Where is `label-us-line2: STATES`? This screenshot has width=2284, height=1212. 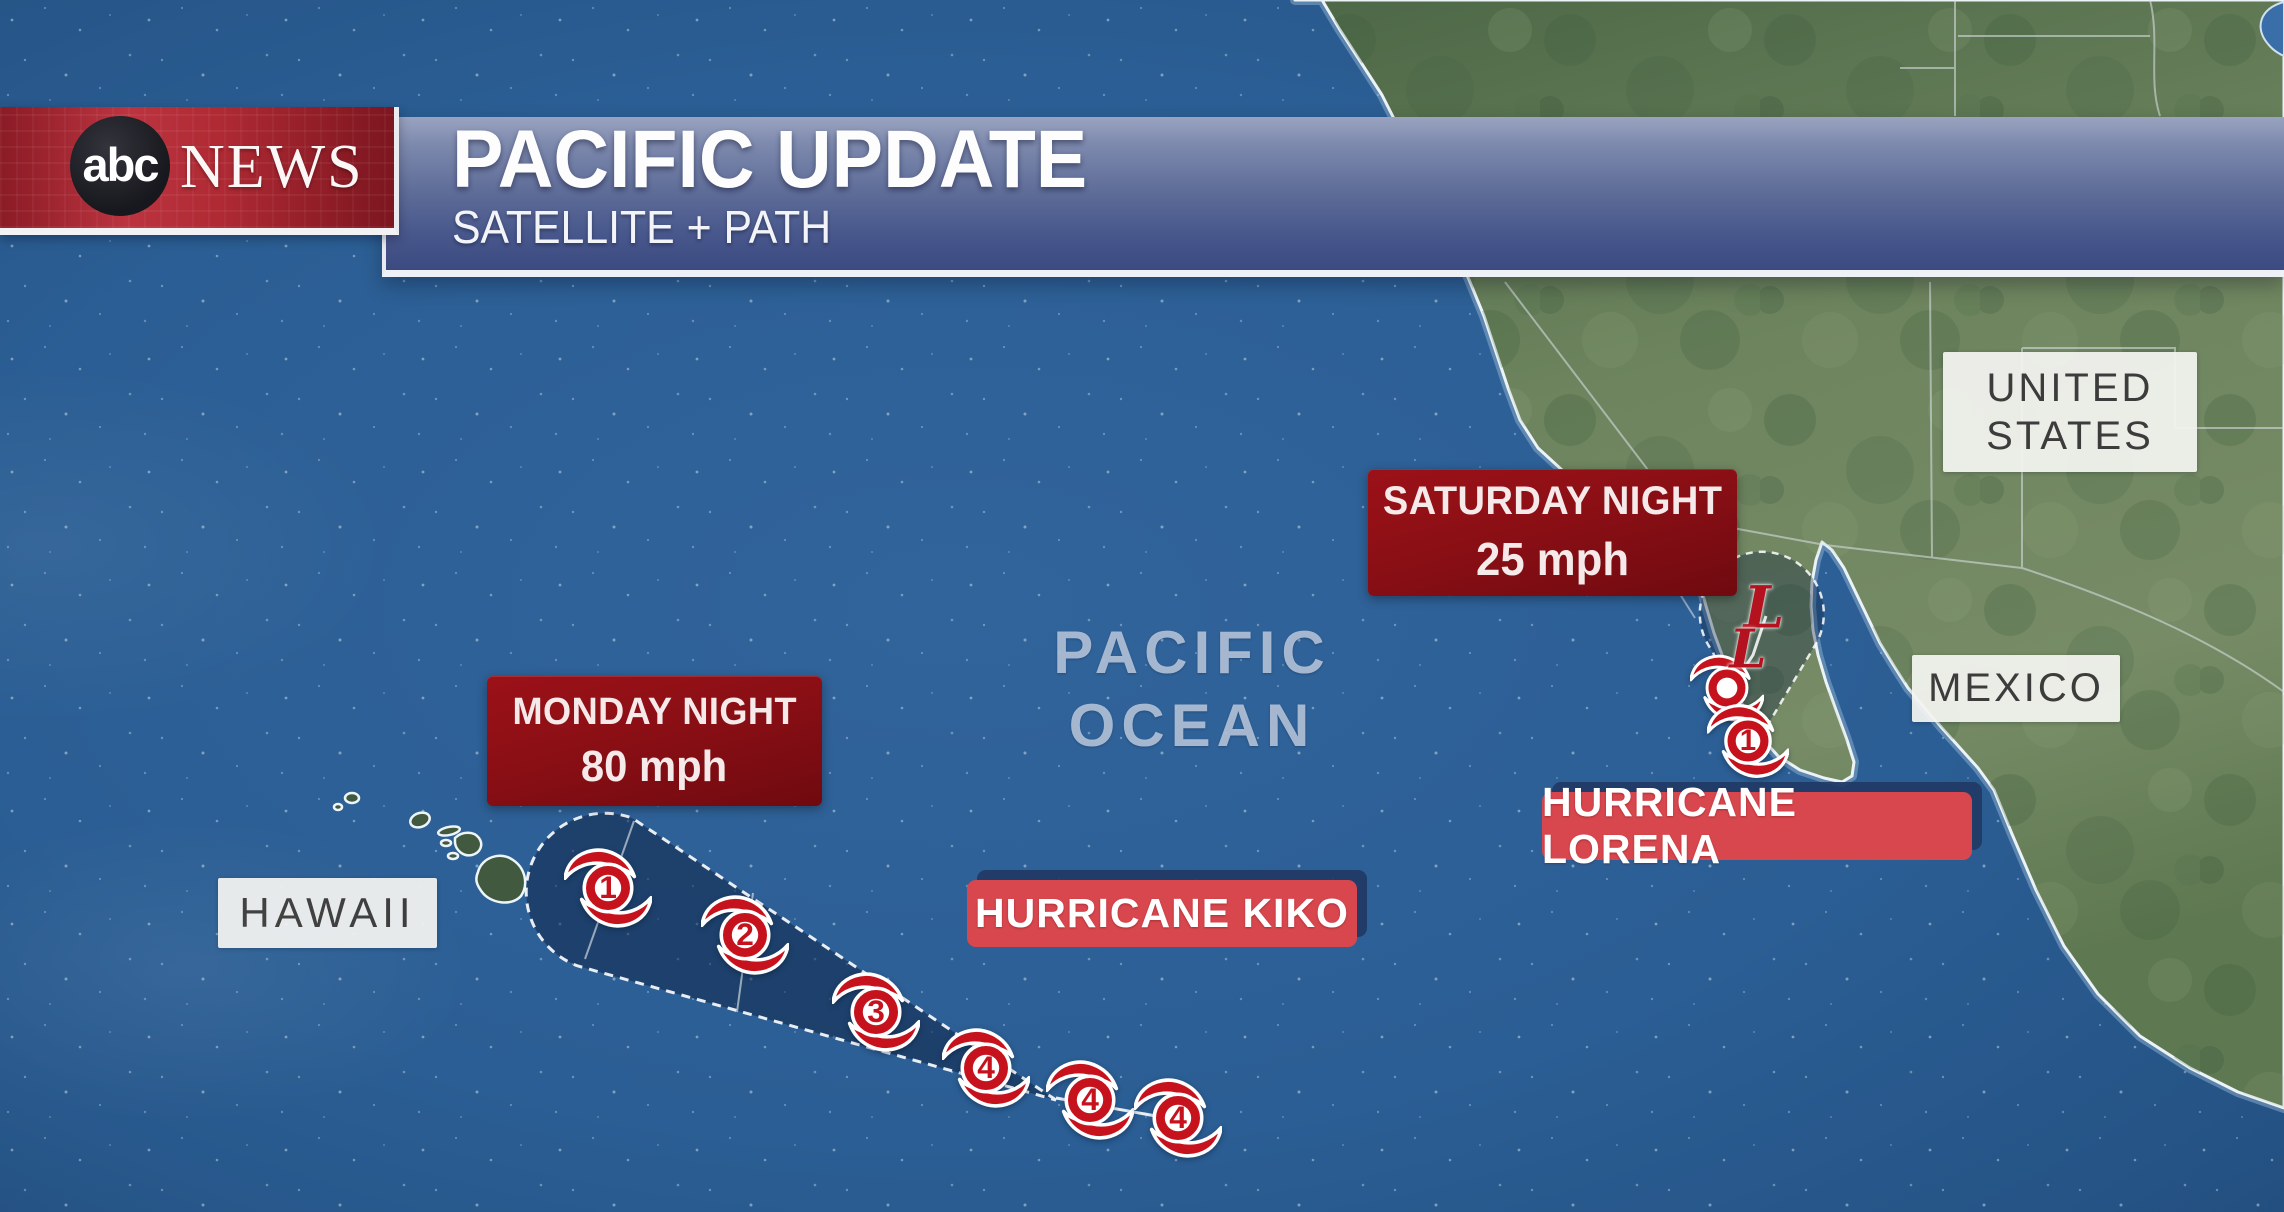
label-us-line2: STATES is located at coordinates (2070, 436).